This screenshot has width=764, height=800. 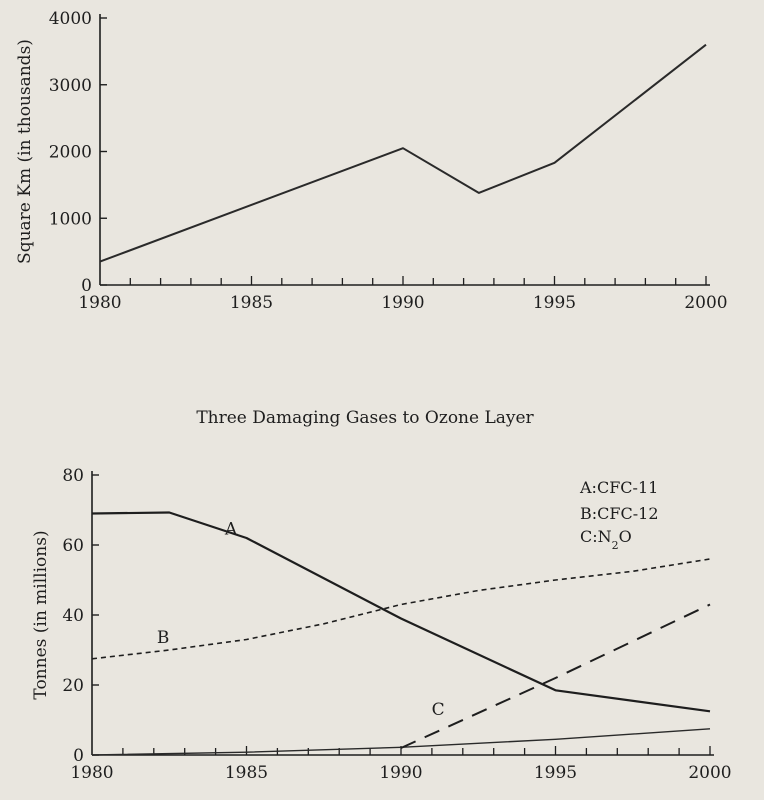 What do you see at coordinates (70, 153) in the screenshot?
I see `area-y-tick-label: 2000` at bounding box center [70, 153].